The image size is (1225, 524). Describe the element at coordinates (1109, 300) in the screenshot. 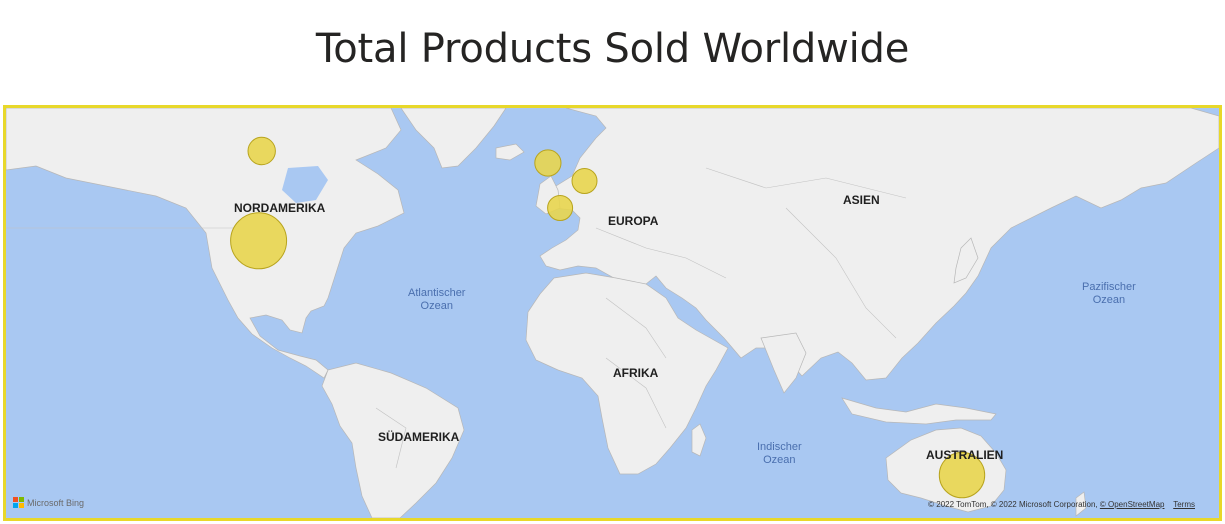

I see `pacific-line2: Ozean` at that location.